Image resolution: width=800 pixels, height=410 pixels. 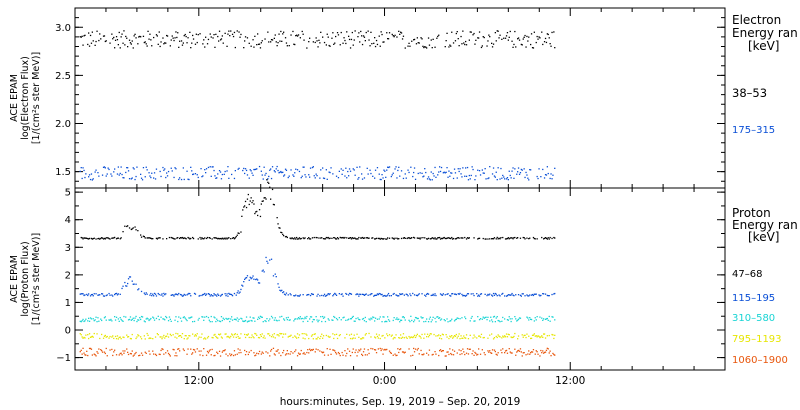 I want to click on y-tick-label: 3, so click(x=68, y=248).